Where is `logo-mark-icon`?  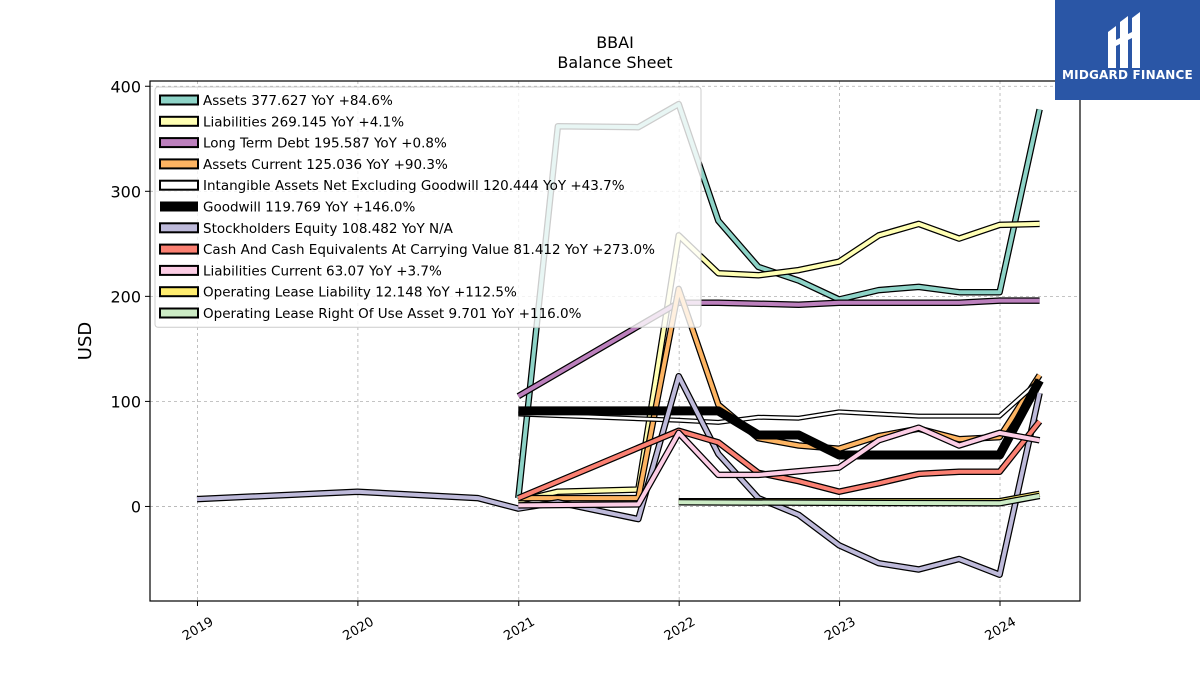
logo-mark-icon is located at coordinates (1124, 40).